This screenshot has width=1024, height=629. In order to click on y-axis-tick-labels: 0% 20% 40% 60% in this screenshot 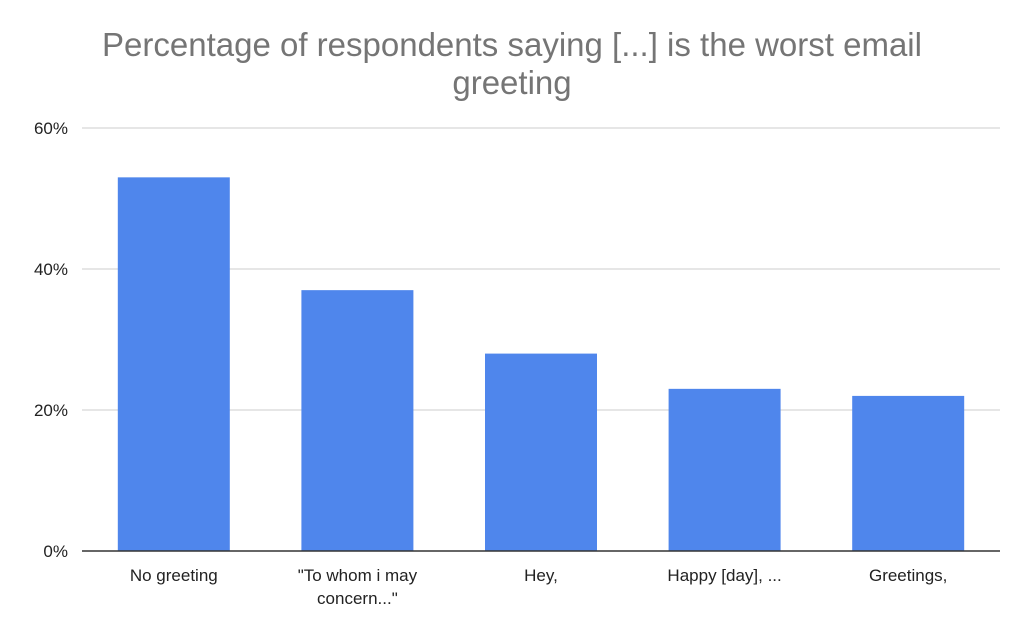, I will do `click(51, 340)`.